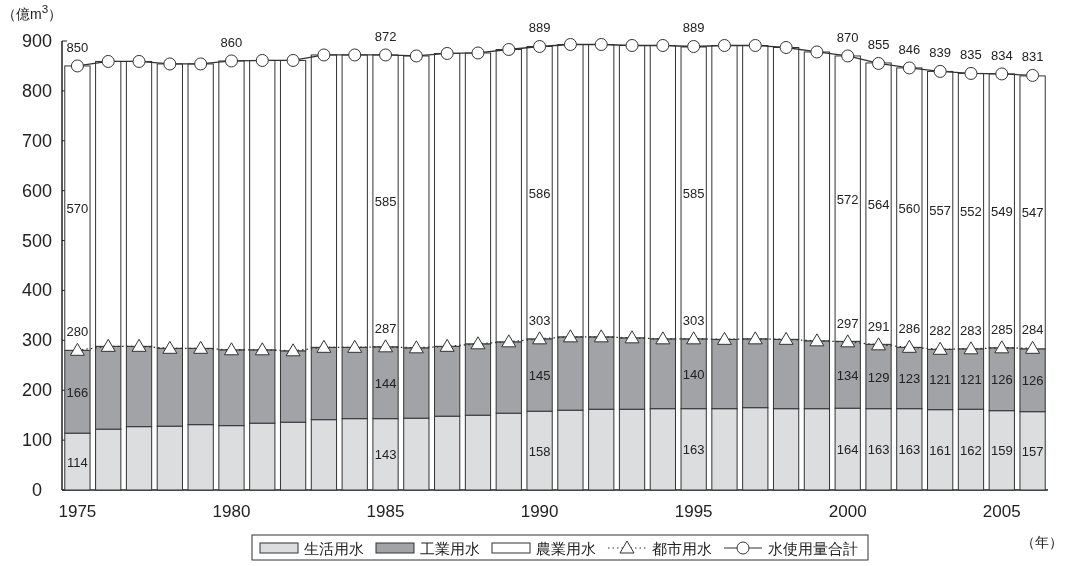 Image resolution: width=1068 pixels, height=566 pixels. What do you see at coordinates (231, 42) in the screenshot?
I see `data-label: 860` at bounding box center [231, 42].